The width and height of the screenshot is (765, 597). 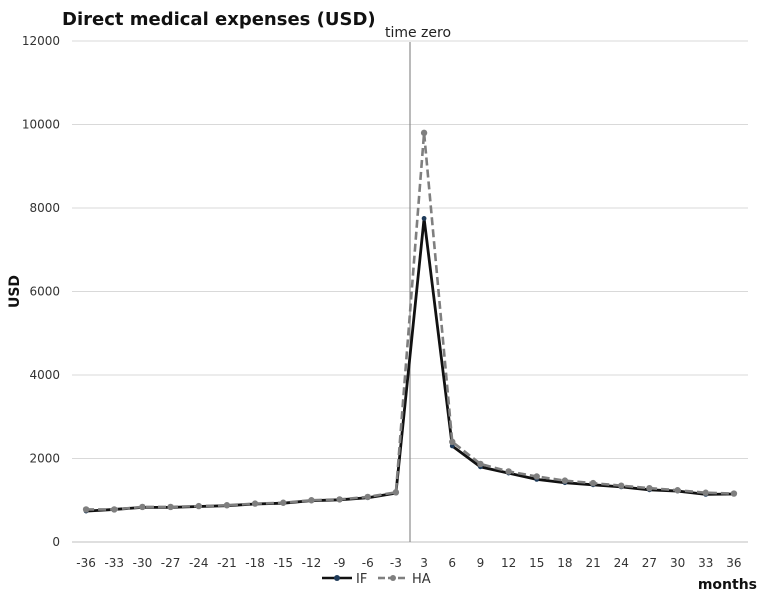 What do you see at coordinates (41, 41) in the screenshot?
I see `y-tick-label: 12000` at bounding box center [41, 41].